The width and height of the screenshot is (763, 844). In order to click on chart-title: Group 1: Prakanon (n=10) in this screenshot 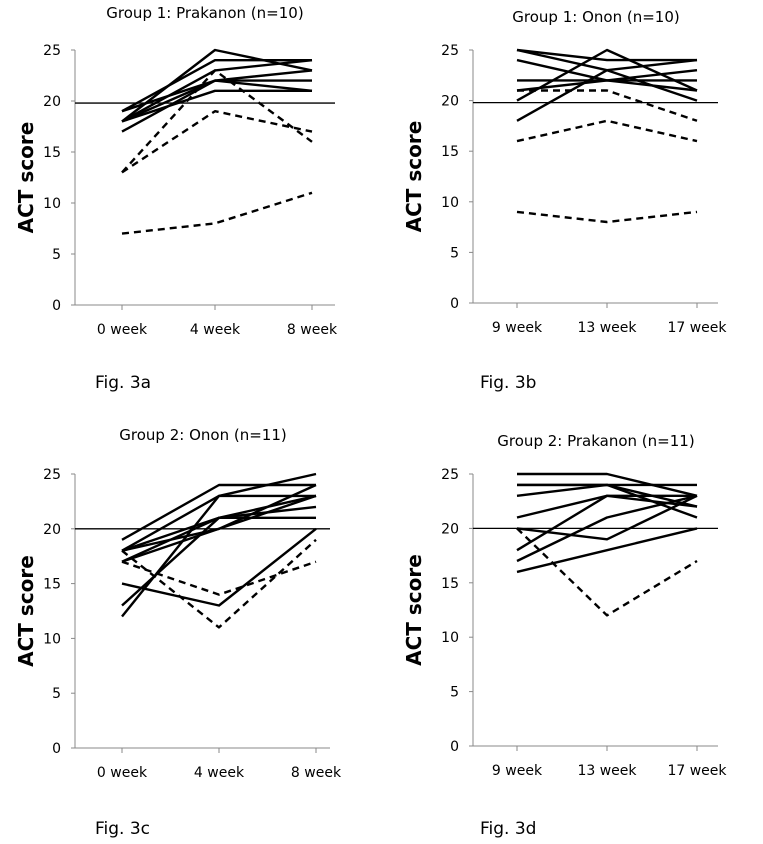, I will do `click(204, 13)`.